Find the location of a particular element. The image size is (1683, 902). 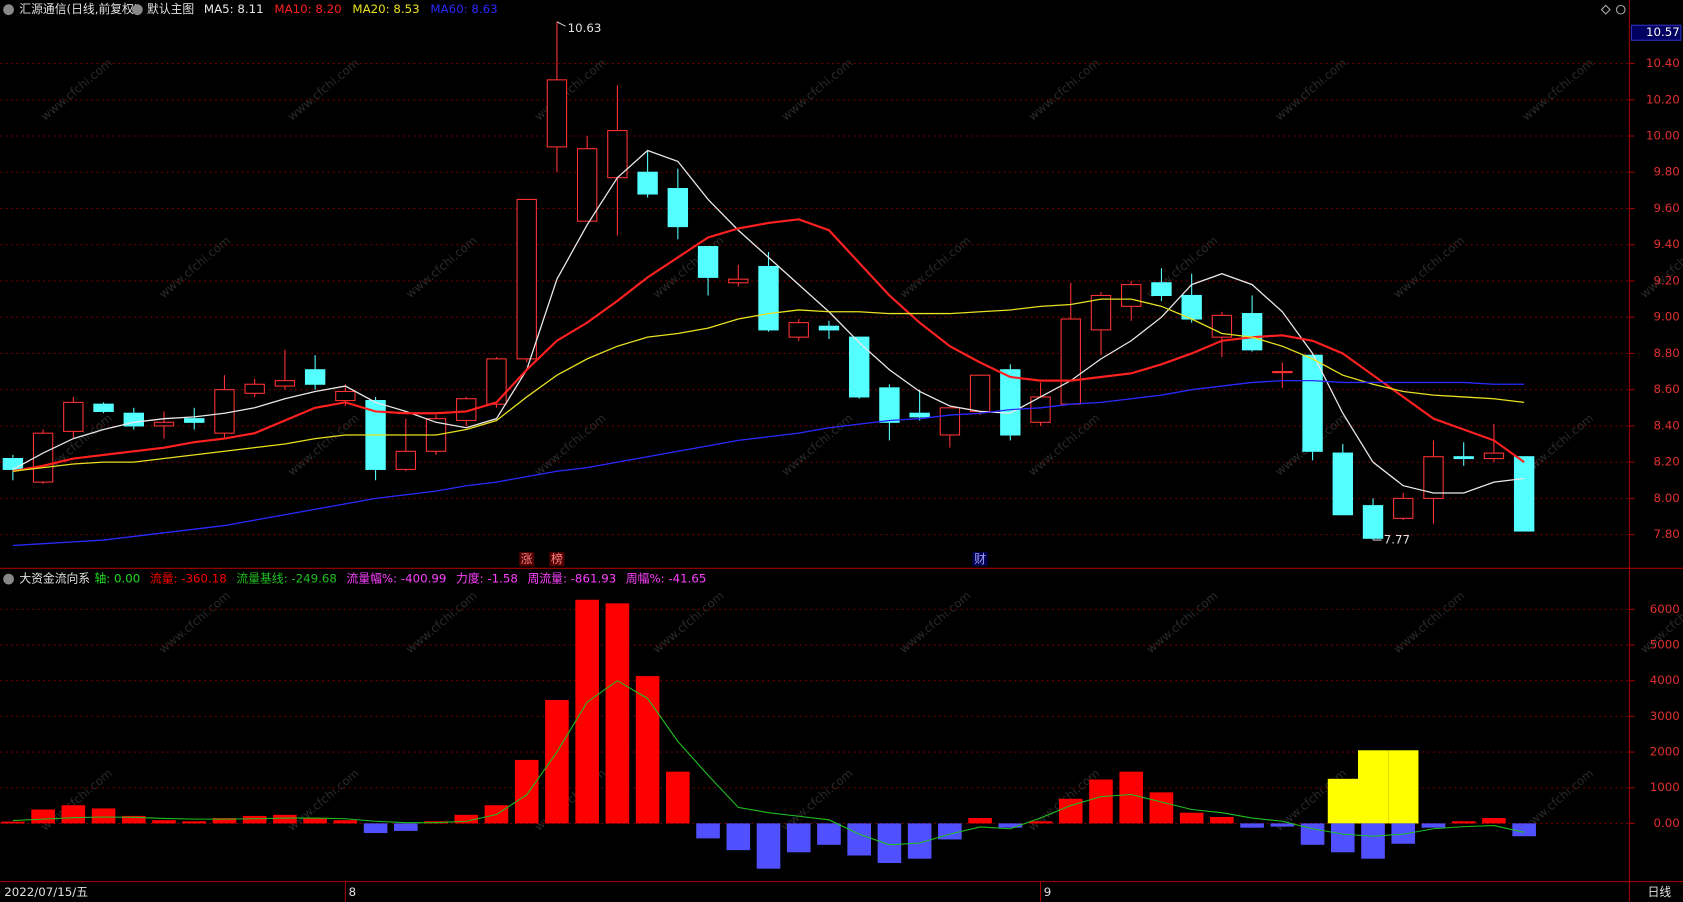

axis-top-box is located at coordinates (1656, 32).